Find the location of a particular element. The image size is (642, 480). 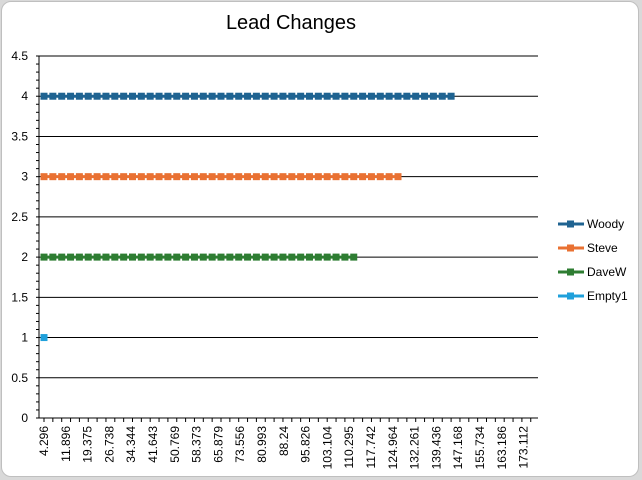

series-woody is located at coordinates (247, 96).